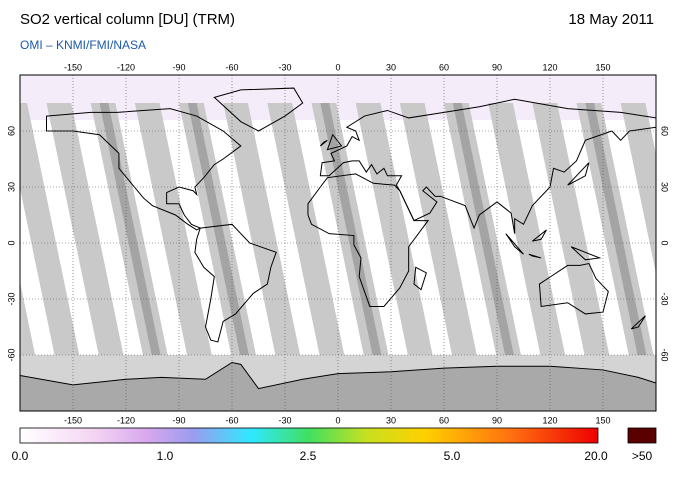  What do you see at coordinates (642, 435) in the screenshot?
I see `colorbar-overflow` at bounding box center [642, 435].